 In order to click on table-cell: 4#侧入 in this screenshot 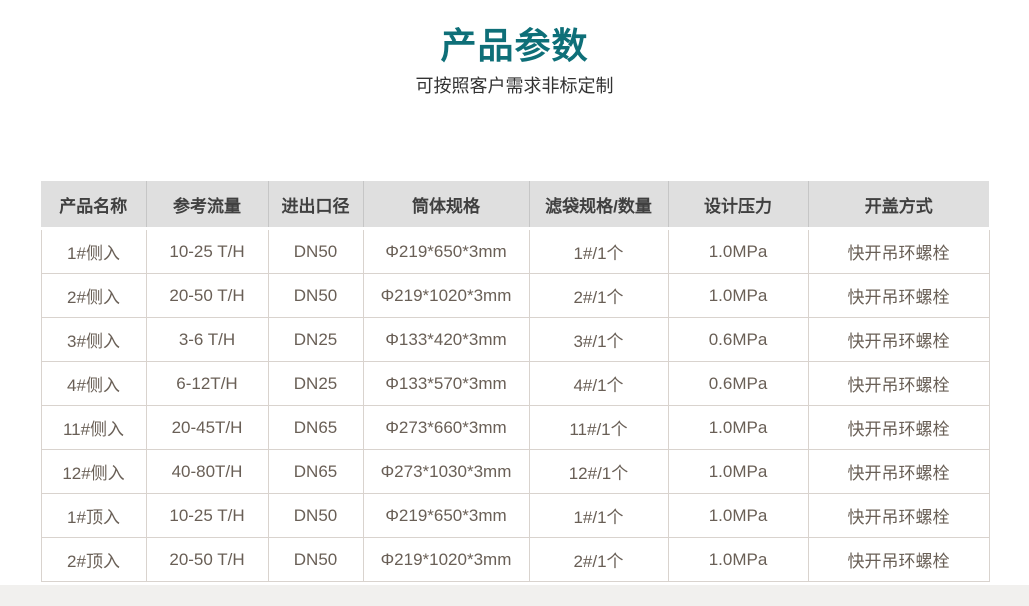, I will do `click(93, 384)`.